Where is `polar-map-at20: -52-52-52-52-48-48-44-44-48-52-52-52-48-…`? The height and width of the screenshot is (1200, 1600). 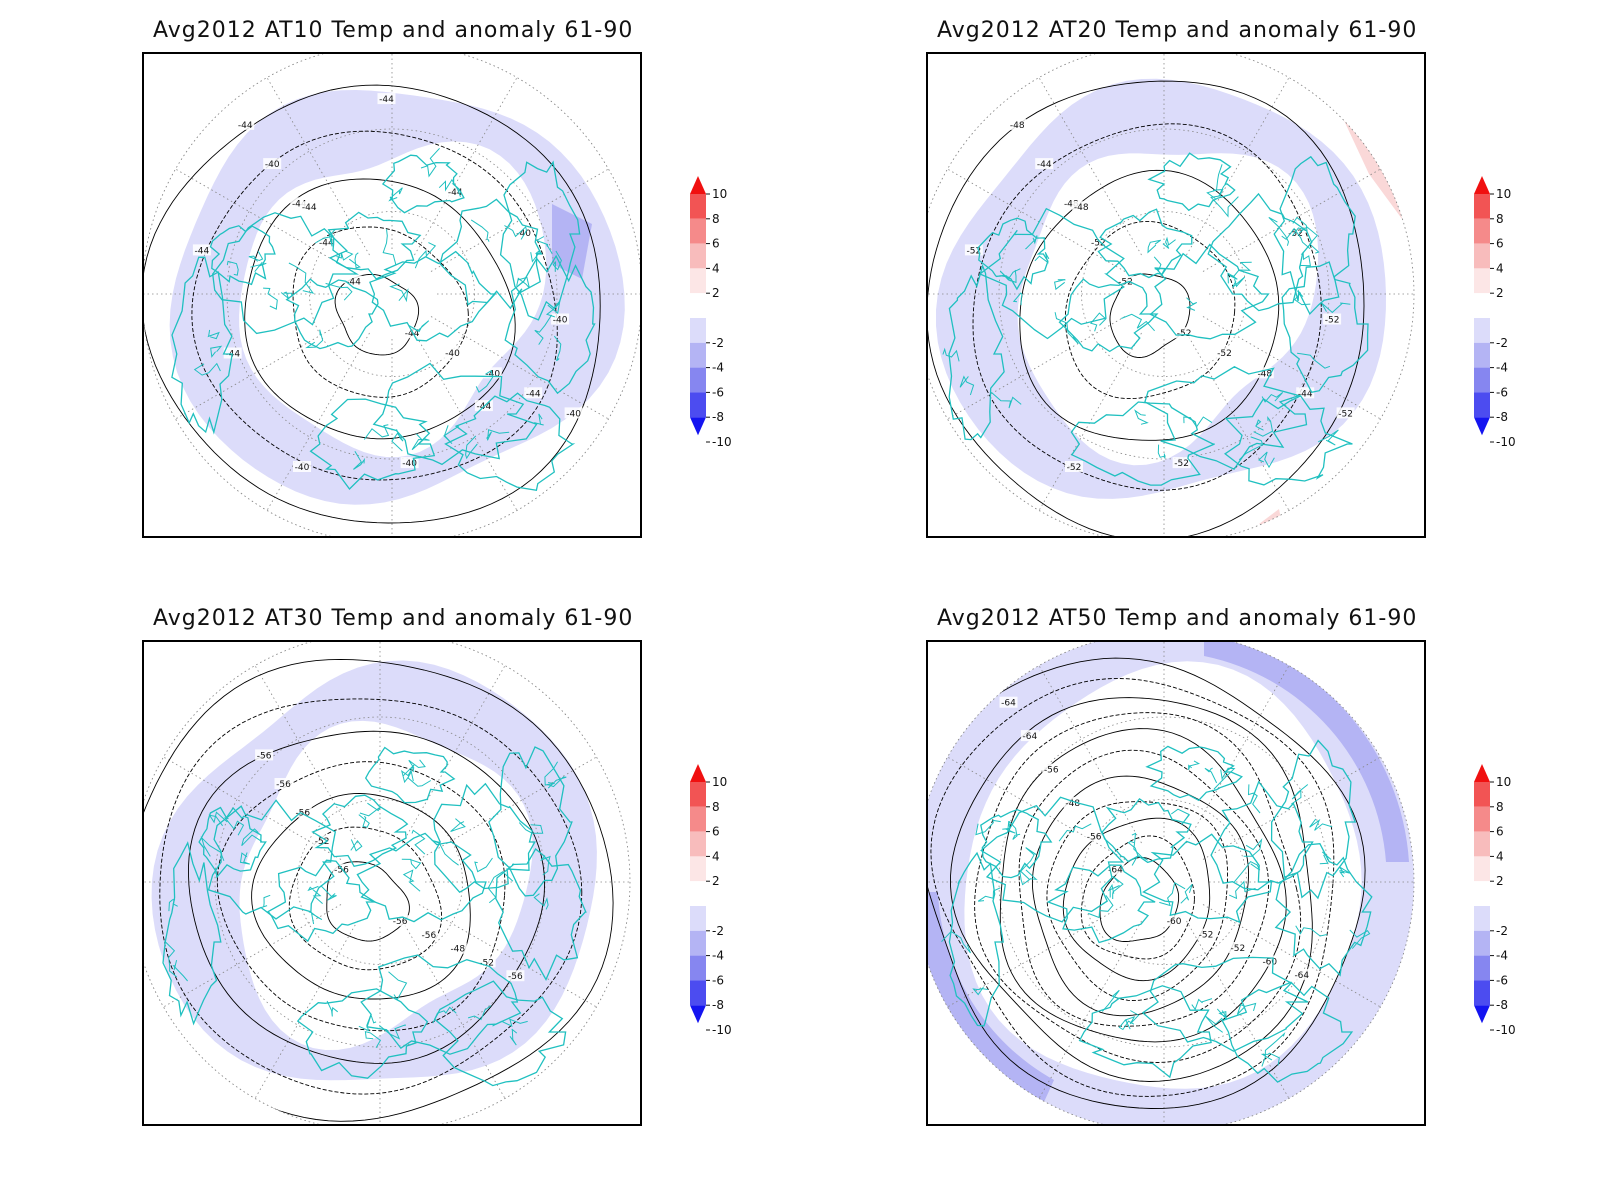
polar-map-at20: -52-52-52-52-48-48-44-44-48-52-52-52-48-… is located at coordinates (1171, 295).